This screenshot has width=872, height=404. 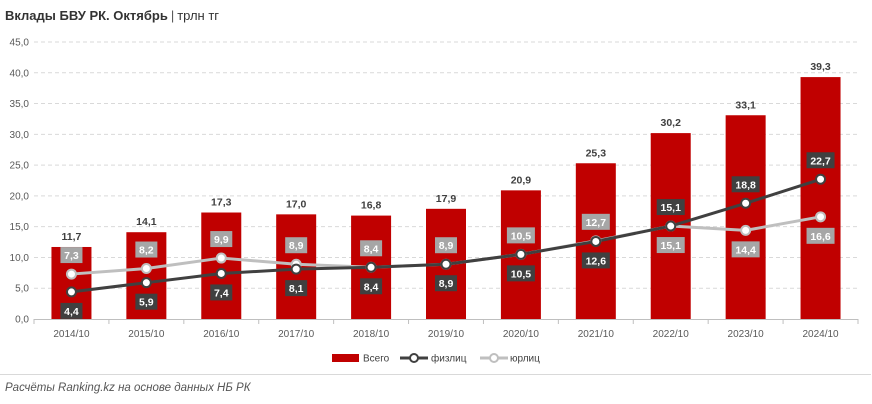 I want to click on legend-swatch-total, so click(x=345, y=358).